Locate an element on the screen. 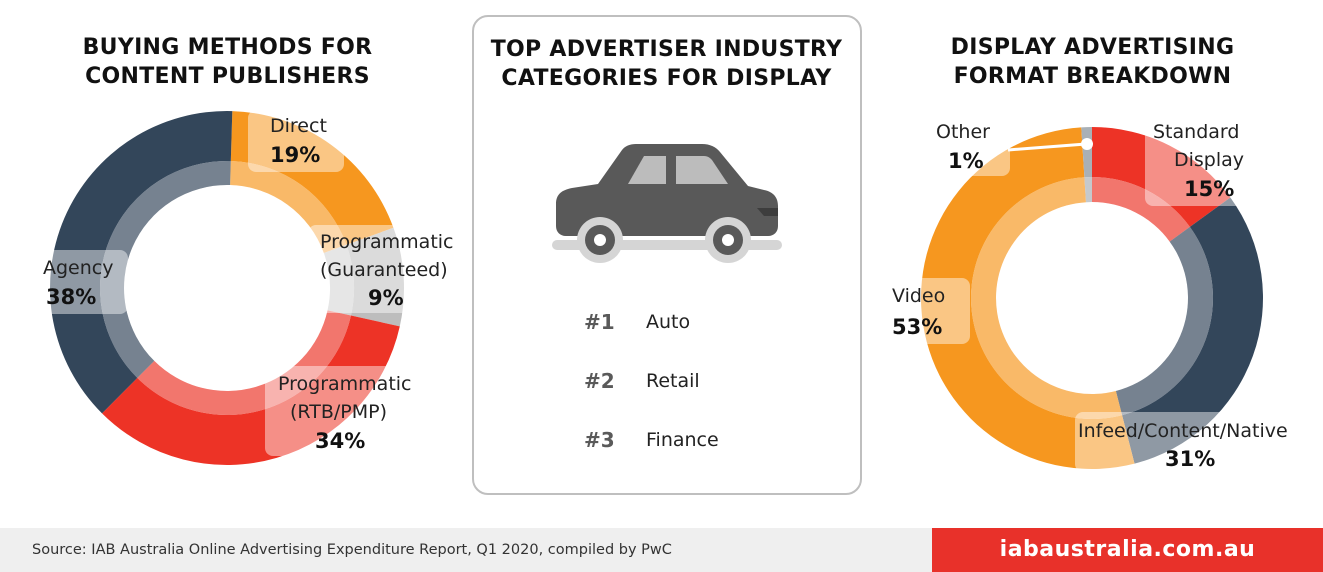 The image size is (1323, 572). standard-pct: 15% is located at coordinates (1209, 189).